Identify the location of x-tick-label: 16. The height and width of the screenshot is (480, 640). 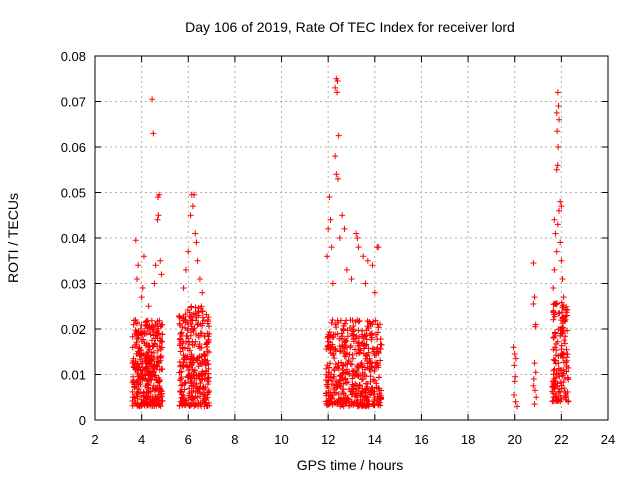
(421, 439).